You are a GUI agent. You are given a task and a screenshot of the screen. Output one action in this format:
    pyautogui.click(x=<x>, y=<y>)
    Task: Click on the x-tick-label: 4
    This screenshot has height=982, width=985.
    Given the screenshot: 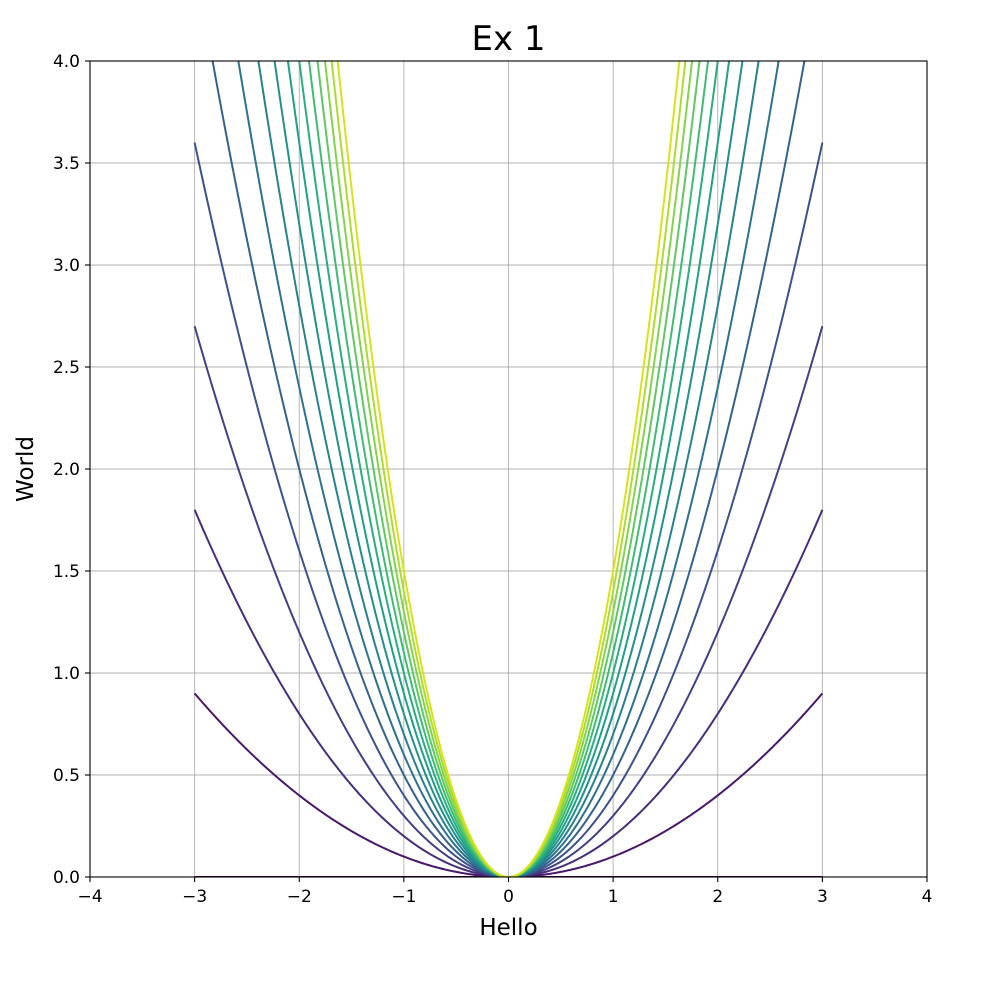 What is the action you would take?
    pyautogui.click(x=927, y=897)
    